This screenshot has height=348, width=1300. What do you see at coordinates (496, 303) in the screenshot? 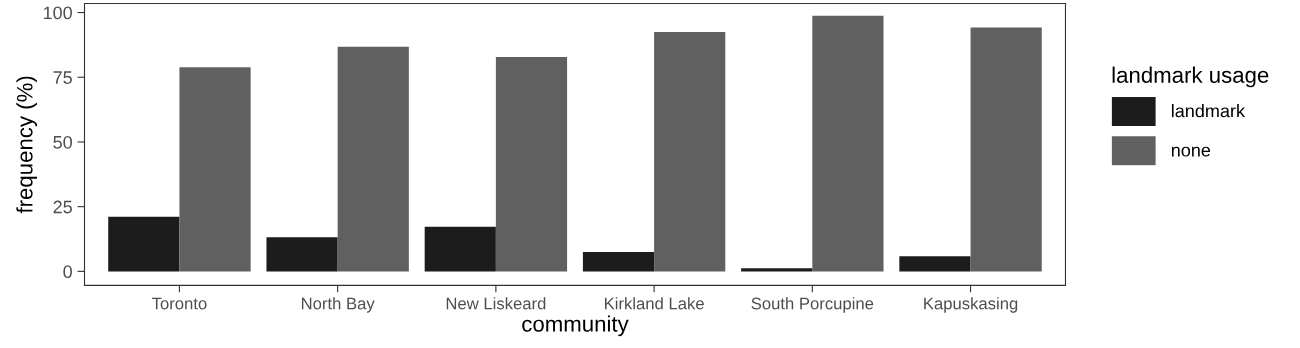
I see `x-tick-label: New Liskeard` at bounding box center [496, 303].